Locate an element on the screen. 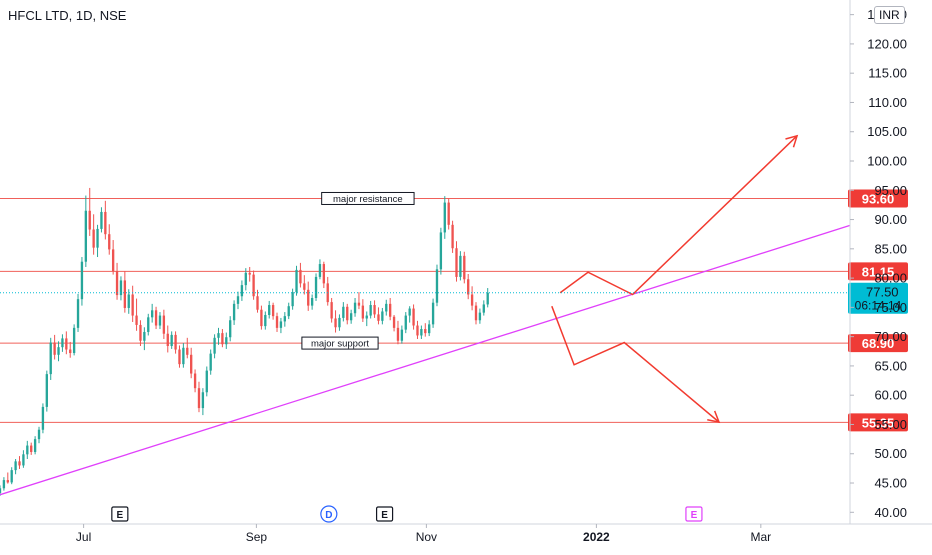 Image resolution: width=932 pixels, height=555 pixels. level-price-label: 55.35 is located at coordinates (878, 422).